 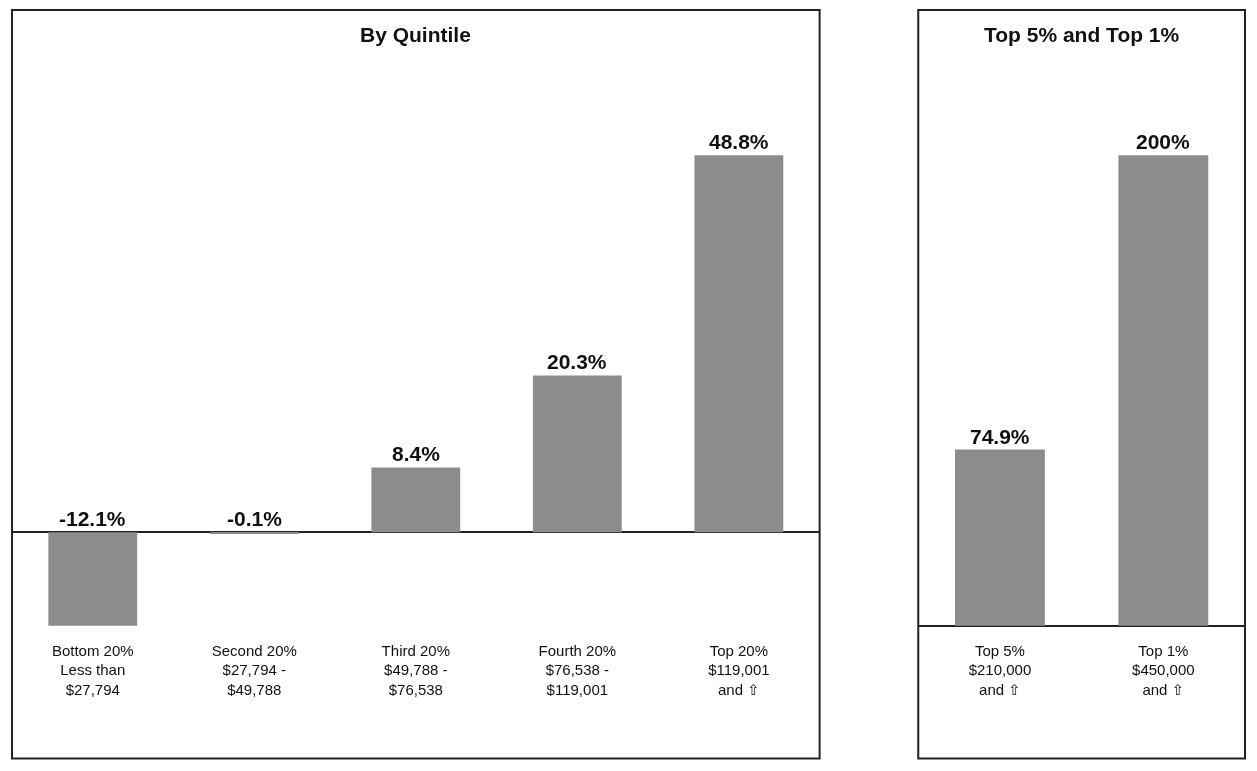 What do you see at coordinates (739, 141) in the screenshot?
I see `data-label: 48.8%` at bounding box center [739, 141].